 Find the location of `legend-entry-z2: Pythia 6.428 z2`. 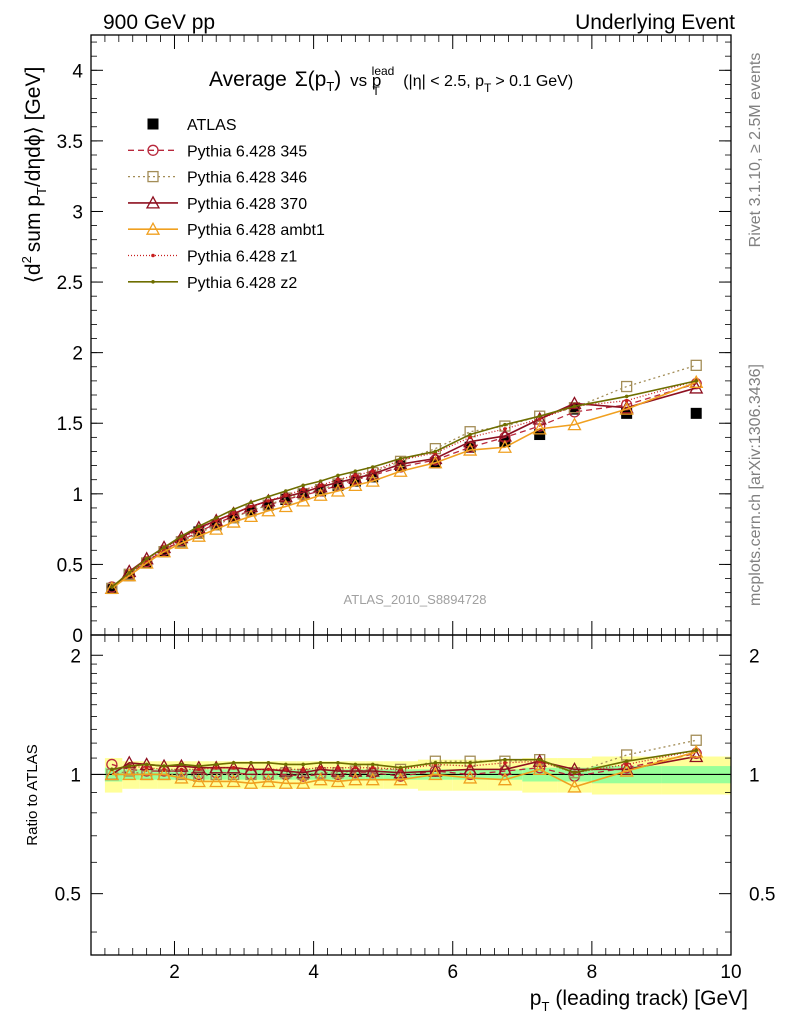

legend-entry-z2: Pythia 6.428 z2 is located at coordinates (212, 283).